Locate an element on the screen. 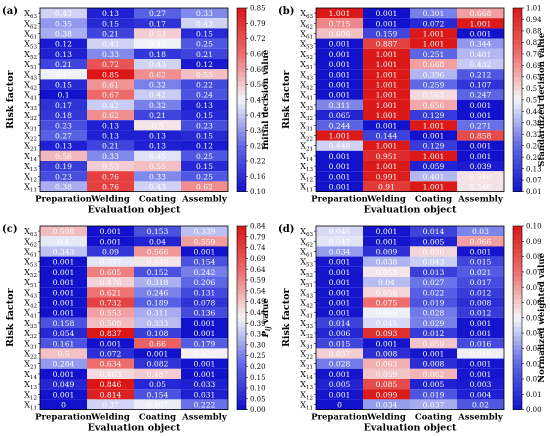 The height and width of the screenshot is (436, 550). colorbar-tick-label: 0.88 is located at coordinates (534, 32).